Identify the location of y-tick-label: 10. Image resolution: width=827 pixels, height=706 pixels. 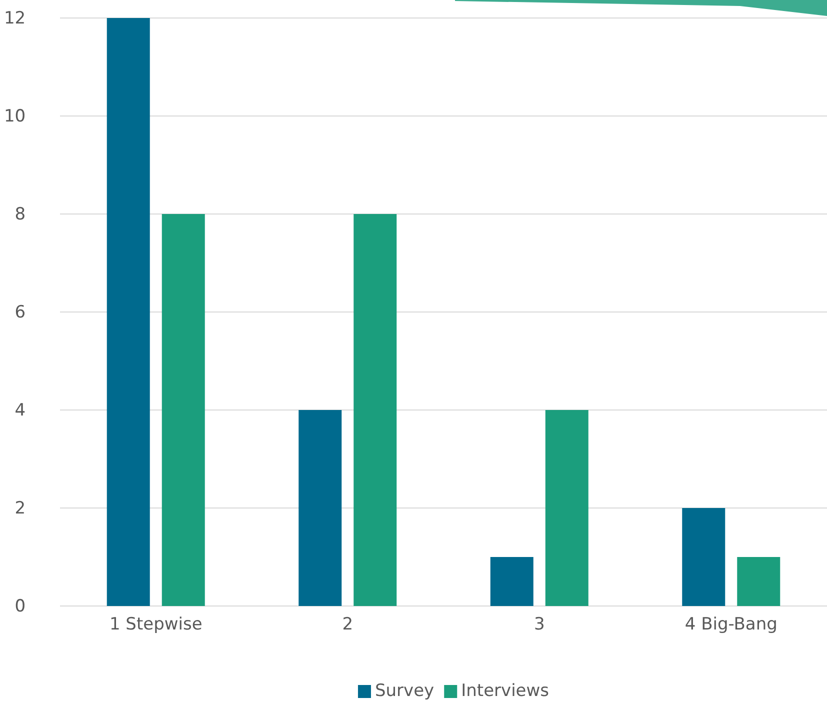
(15, 116).